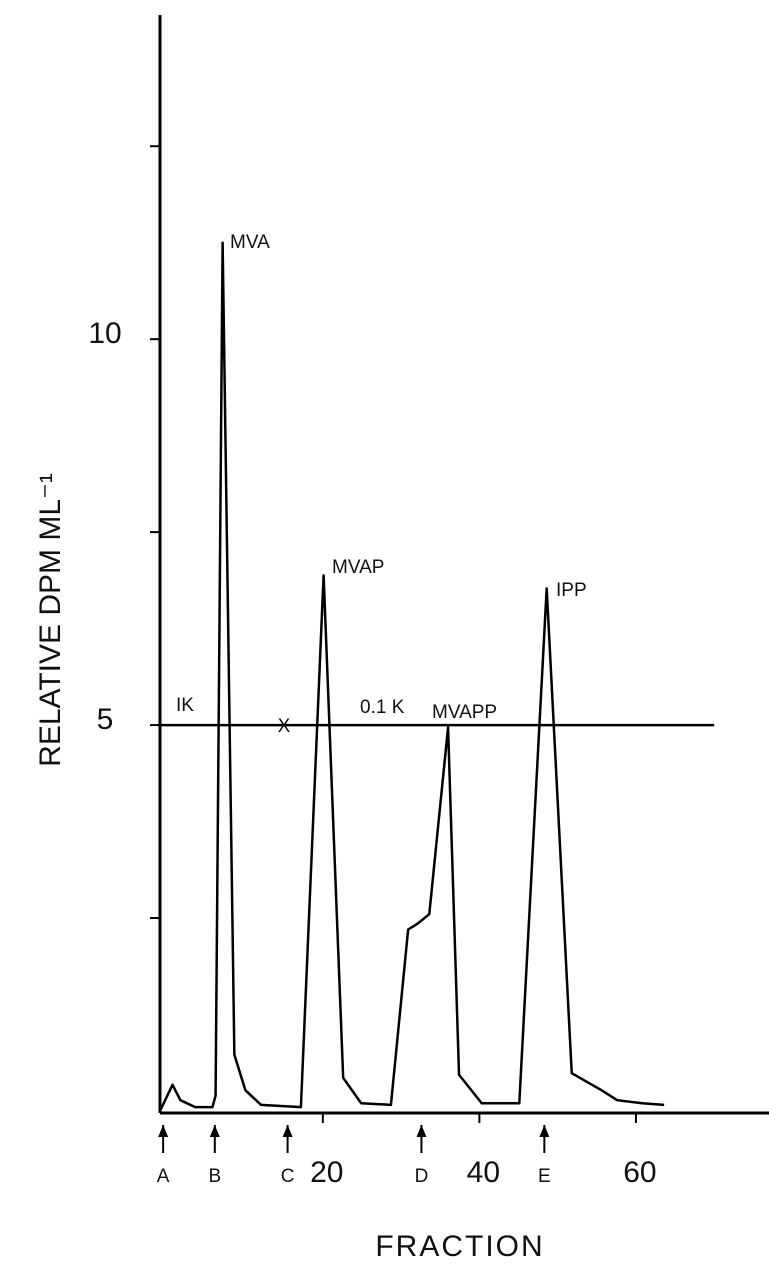 The width and height of the screenshot is (769, 1266). I want to click on marker-label: A, so click(163, 1176).